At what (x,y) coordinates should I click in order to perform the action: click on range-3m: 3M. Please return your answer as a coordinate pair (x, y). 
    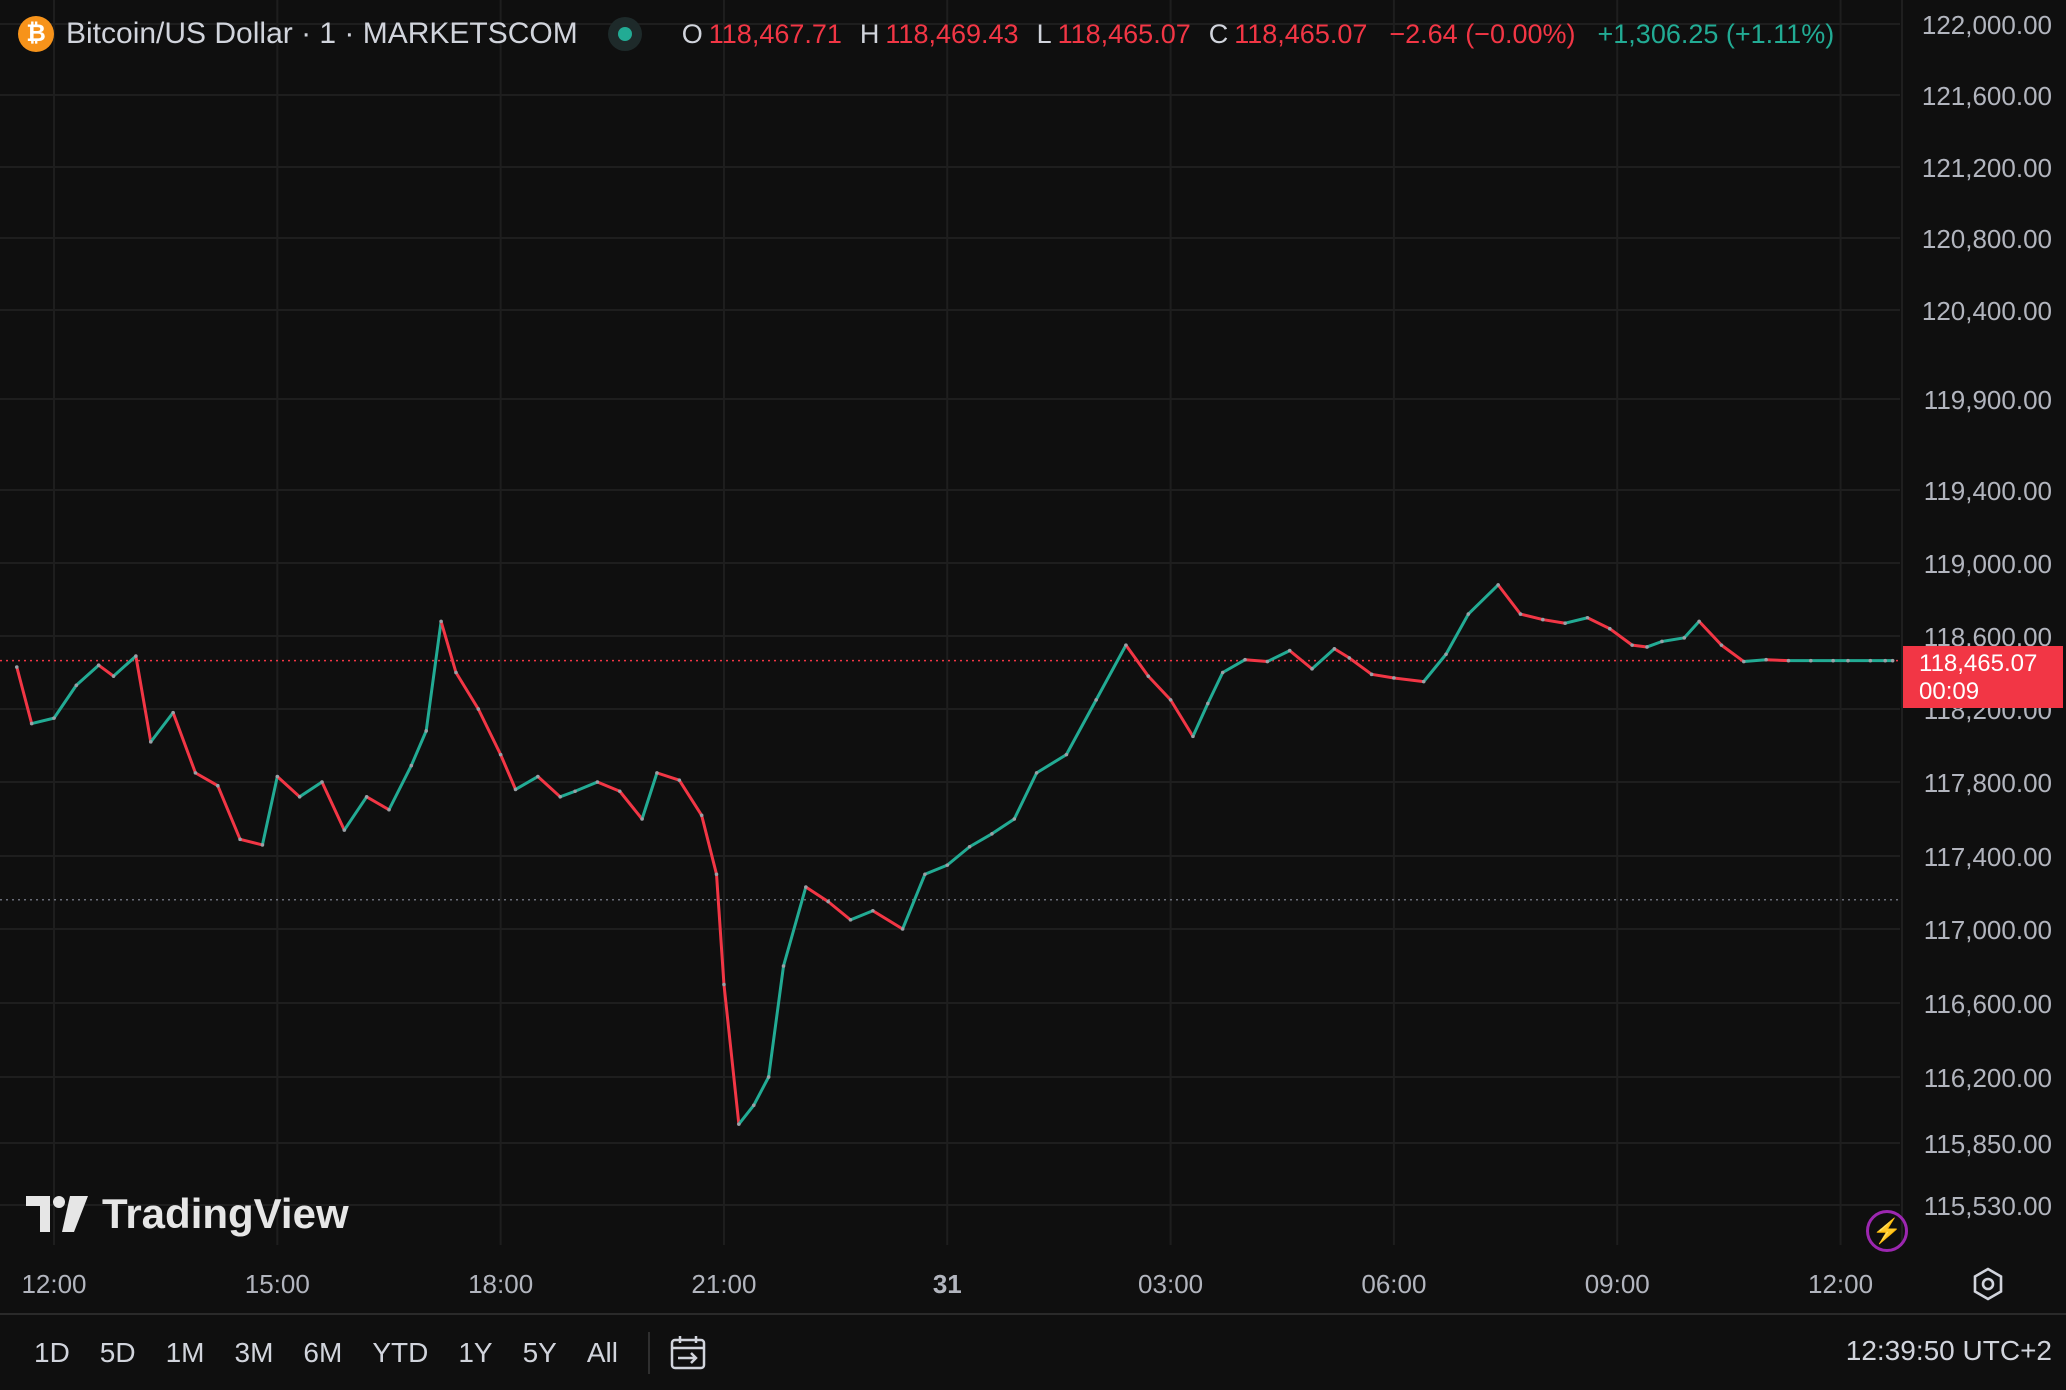
    Looking at the image, I should click on (254, 1352).